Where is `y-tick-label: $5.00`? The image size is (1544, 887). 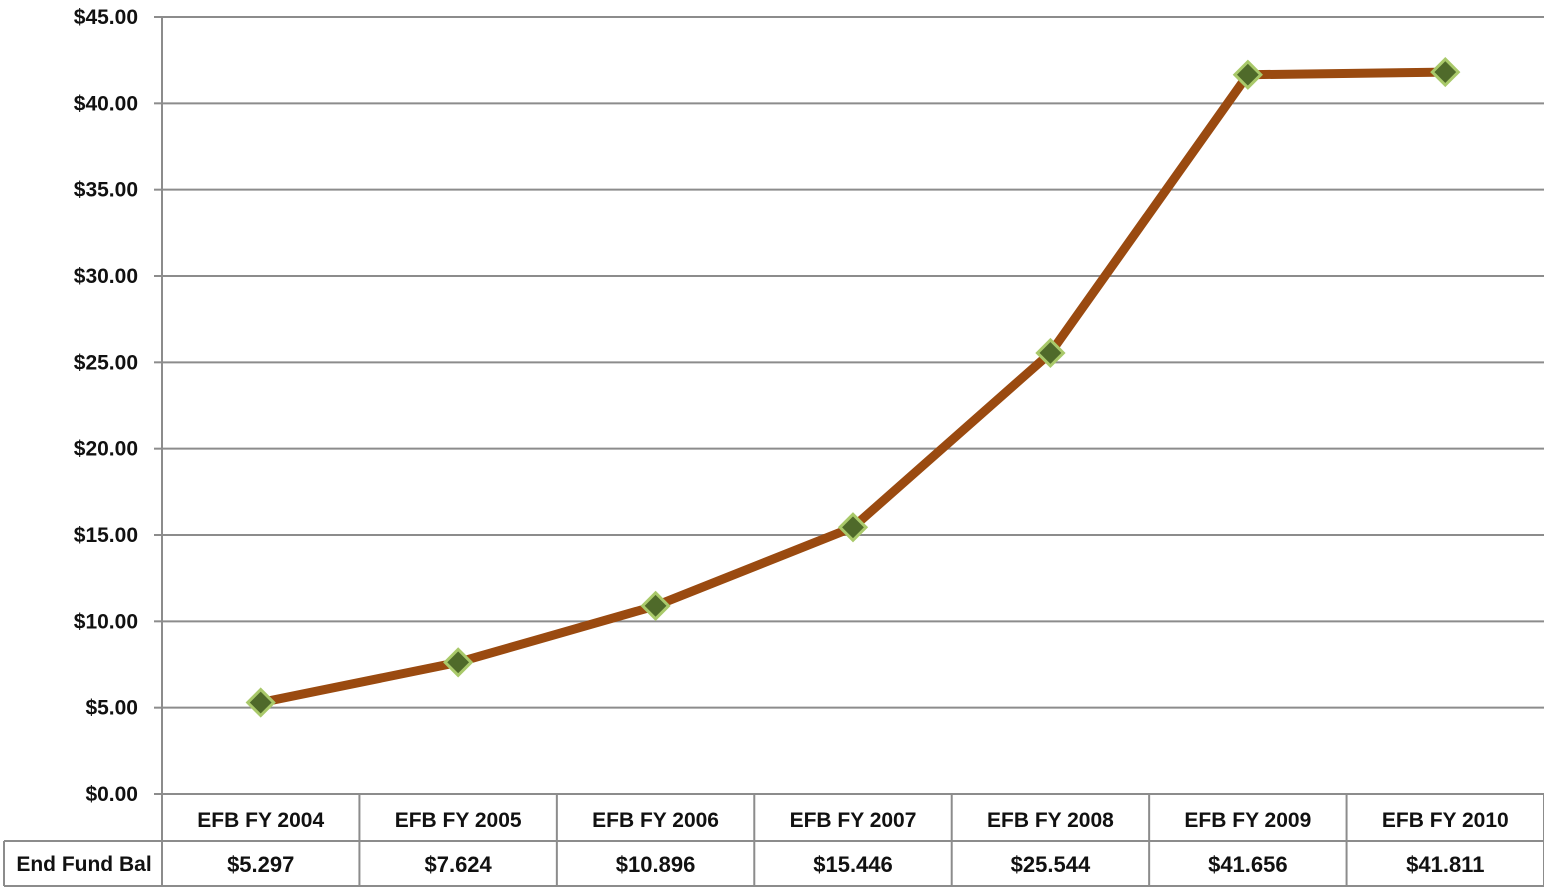 y-tick-label: $5.00 is located at coordinates (111, 708).